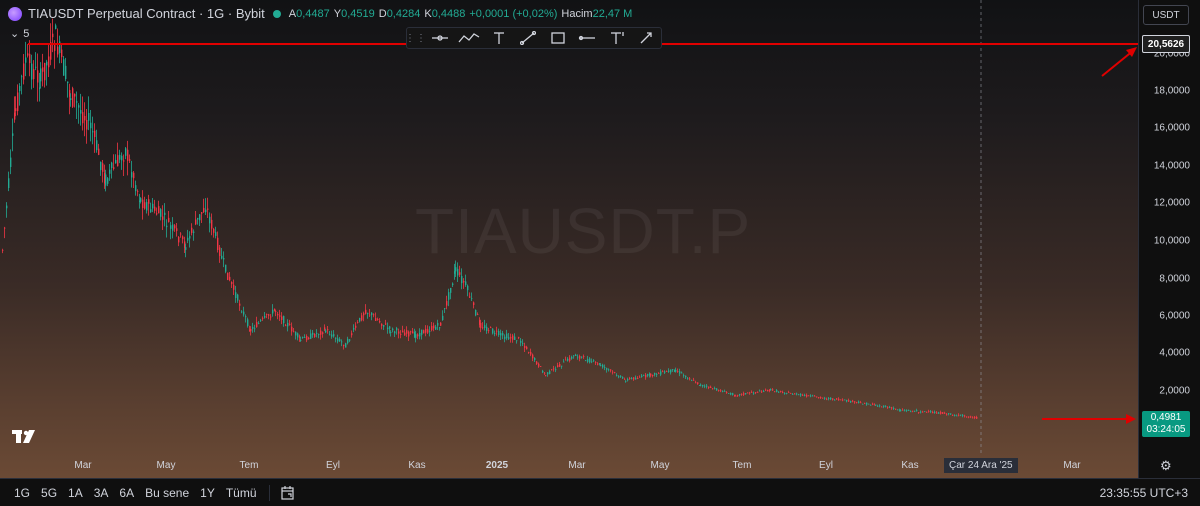 The image size is (1200, 506). What do you see at coordinates (276, 13) in the screenshot?
I see `market-status-icon` at bounding box center [276, 13].